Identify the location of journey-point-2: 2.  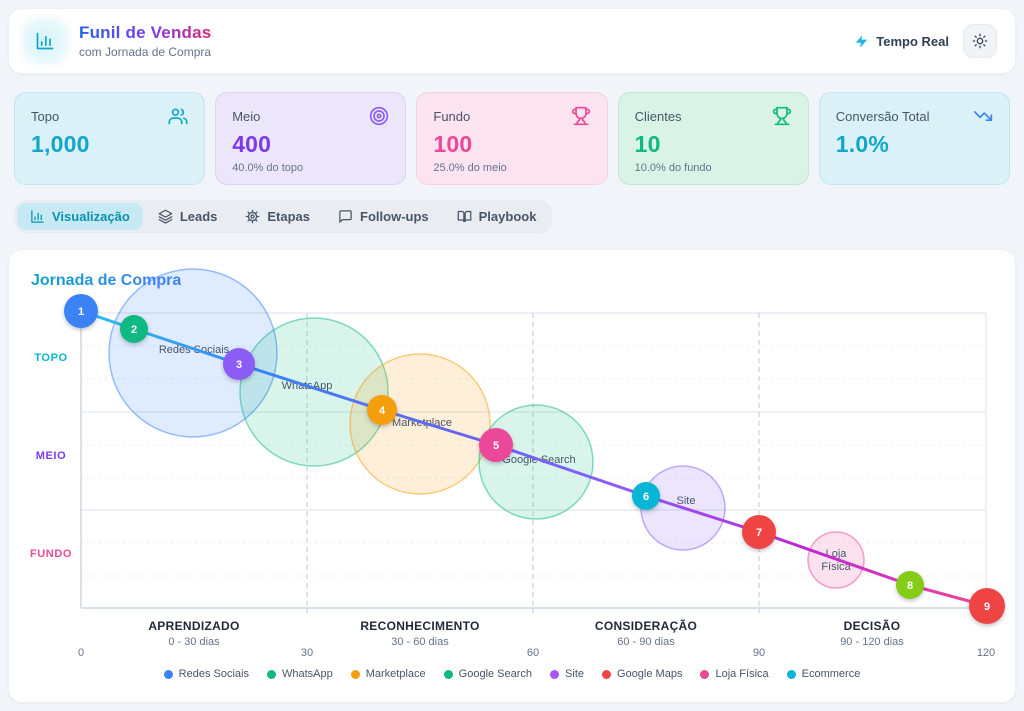
(134, 329).